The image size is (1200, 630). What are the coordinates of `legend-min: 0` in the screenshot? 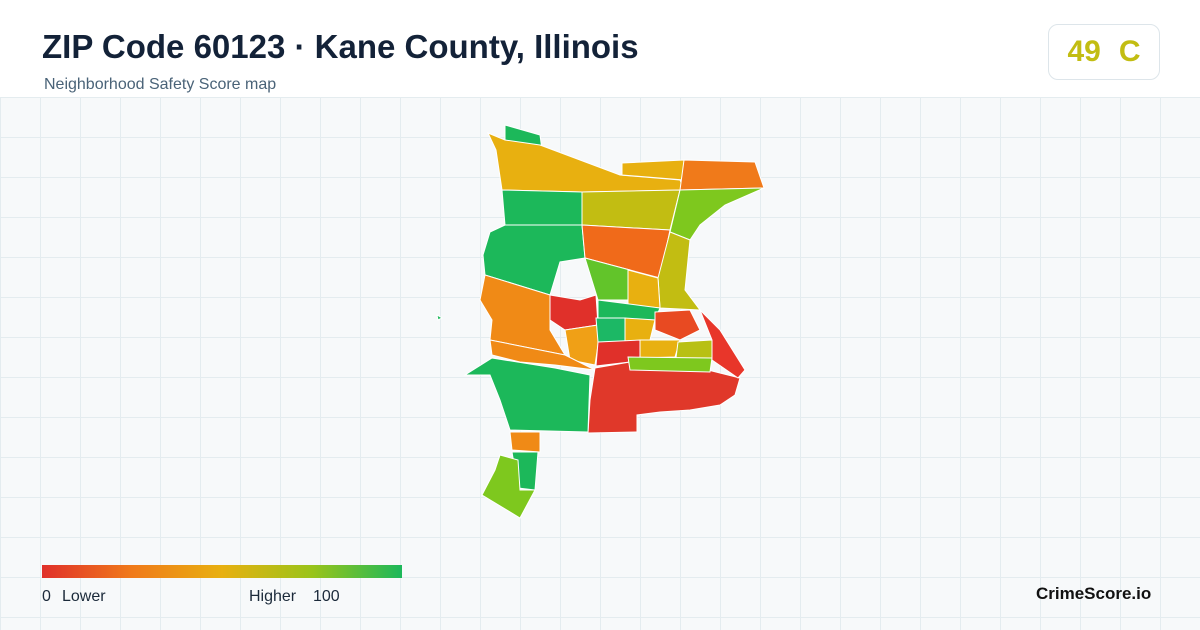 It's located at (46, 596).